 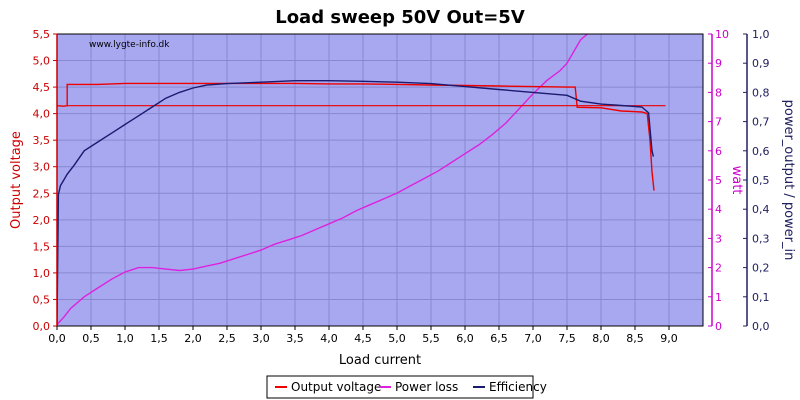 I want to click on x-tick-label: 2,5, so click(x=227, y=338).